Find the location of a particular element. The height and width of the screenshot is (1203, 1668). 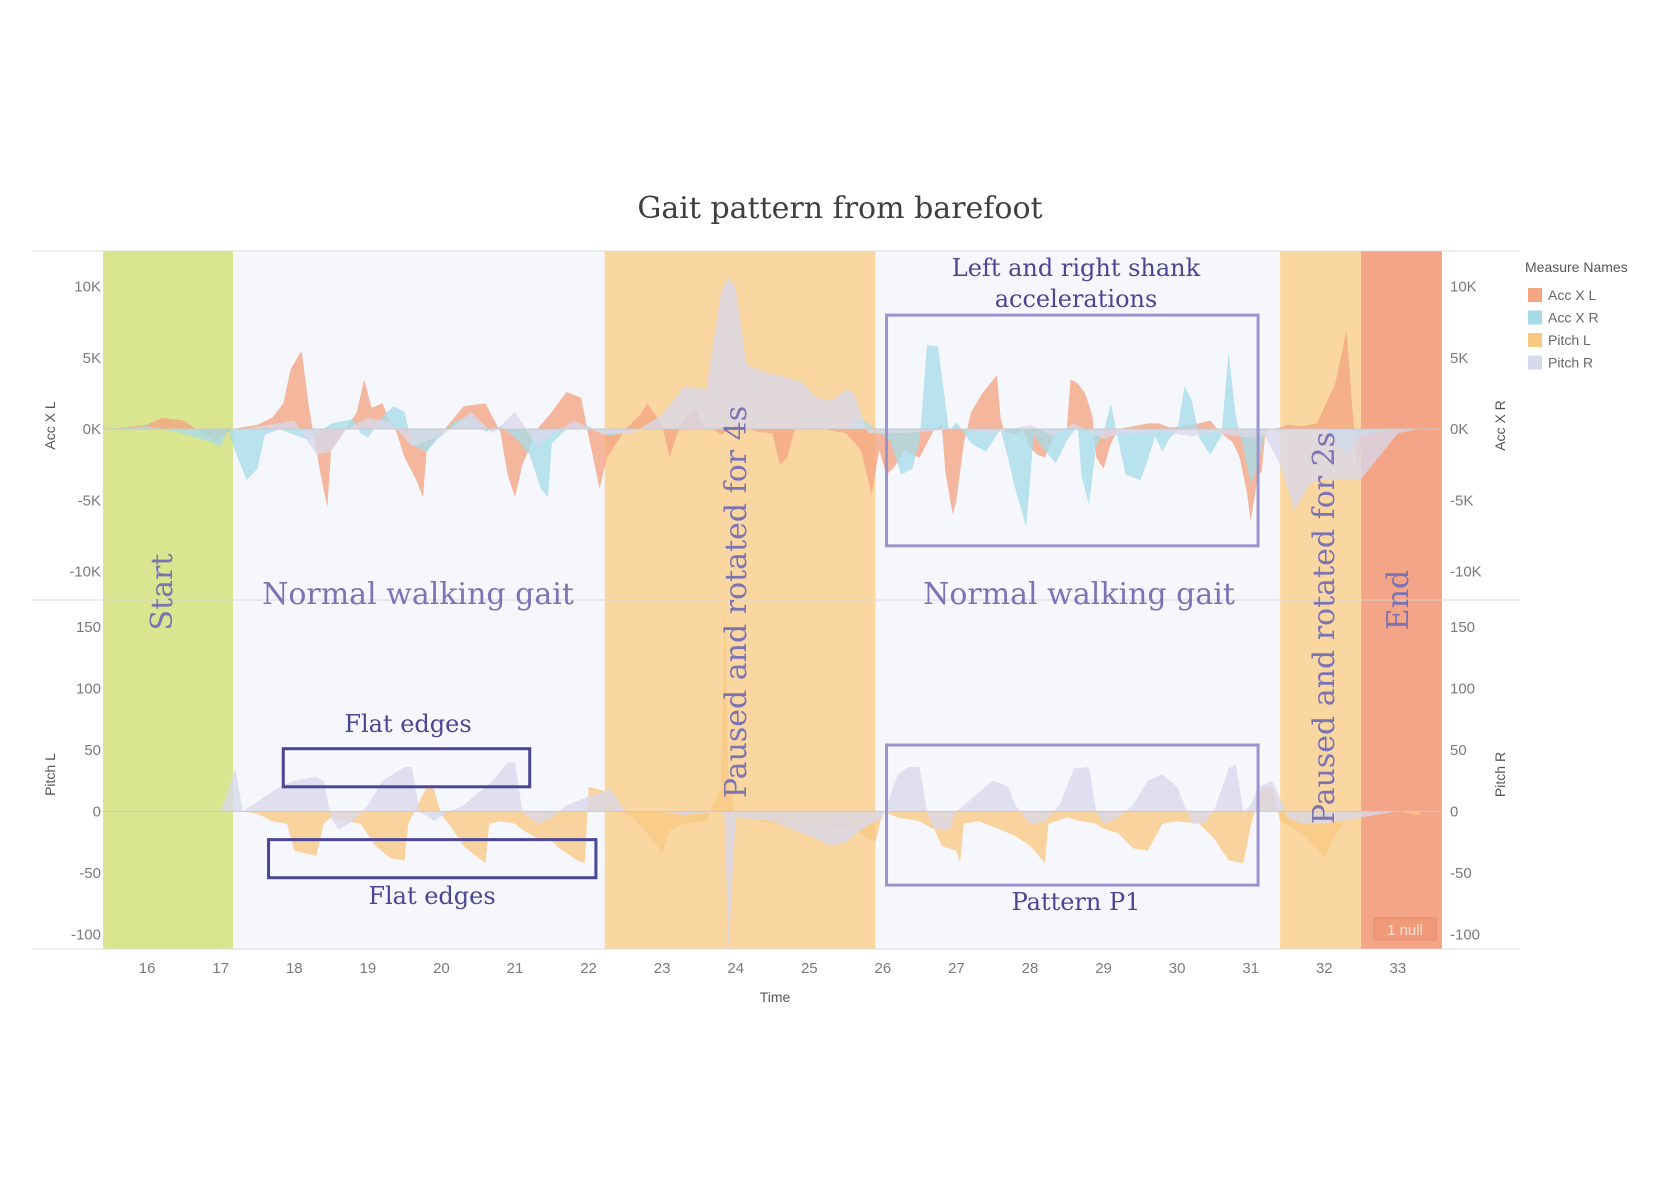

annotation-shank-line2: accelerations is located at coordinates (1076, 299).